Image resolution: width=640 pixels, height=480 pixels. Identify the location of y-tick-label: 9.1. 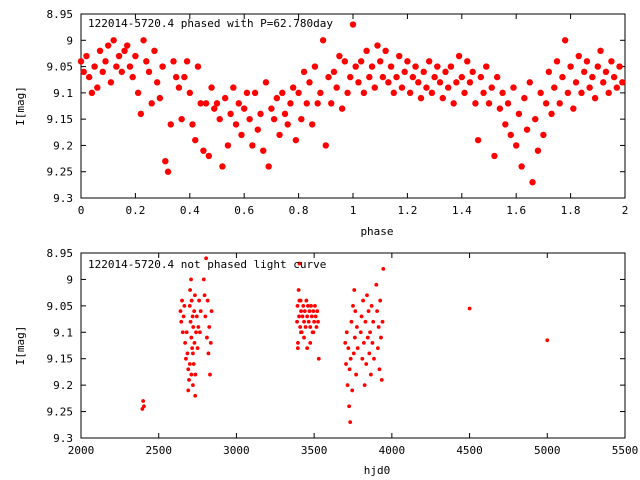
(63, 93).